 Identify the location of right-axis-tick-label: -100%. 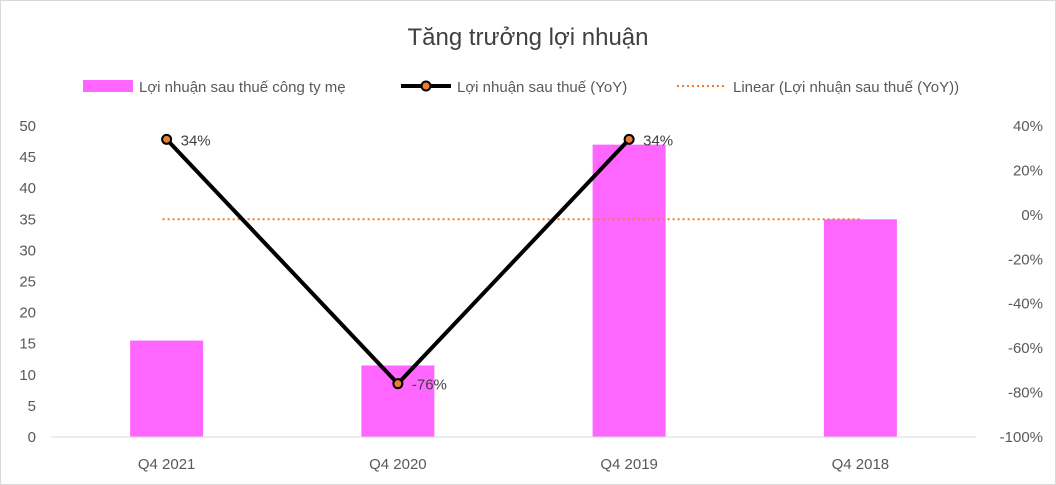
(1021, 437).